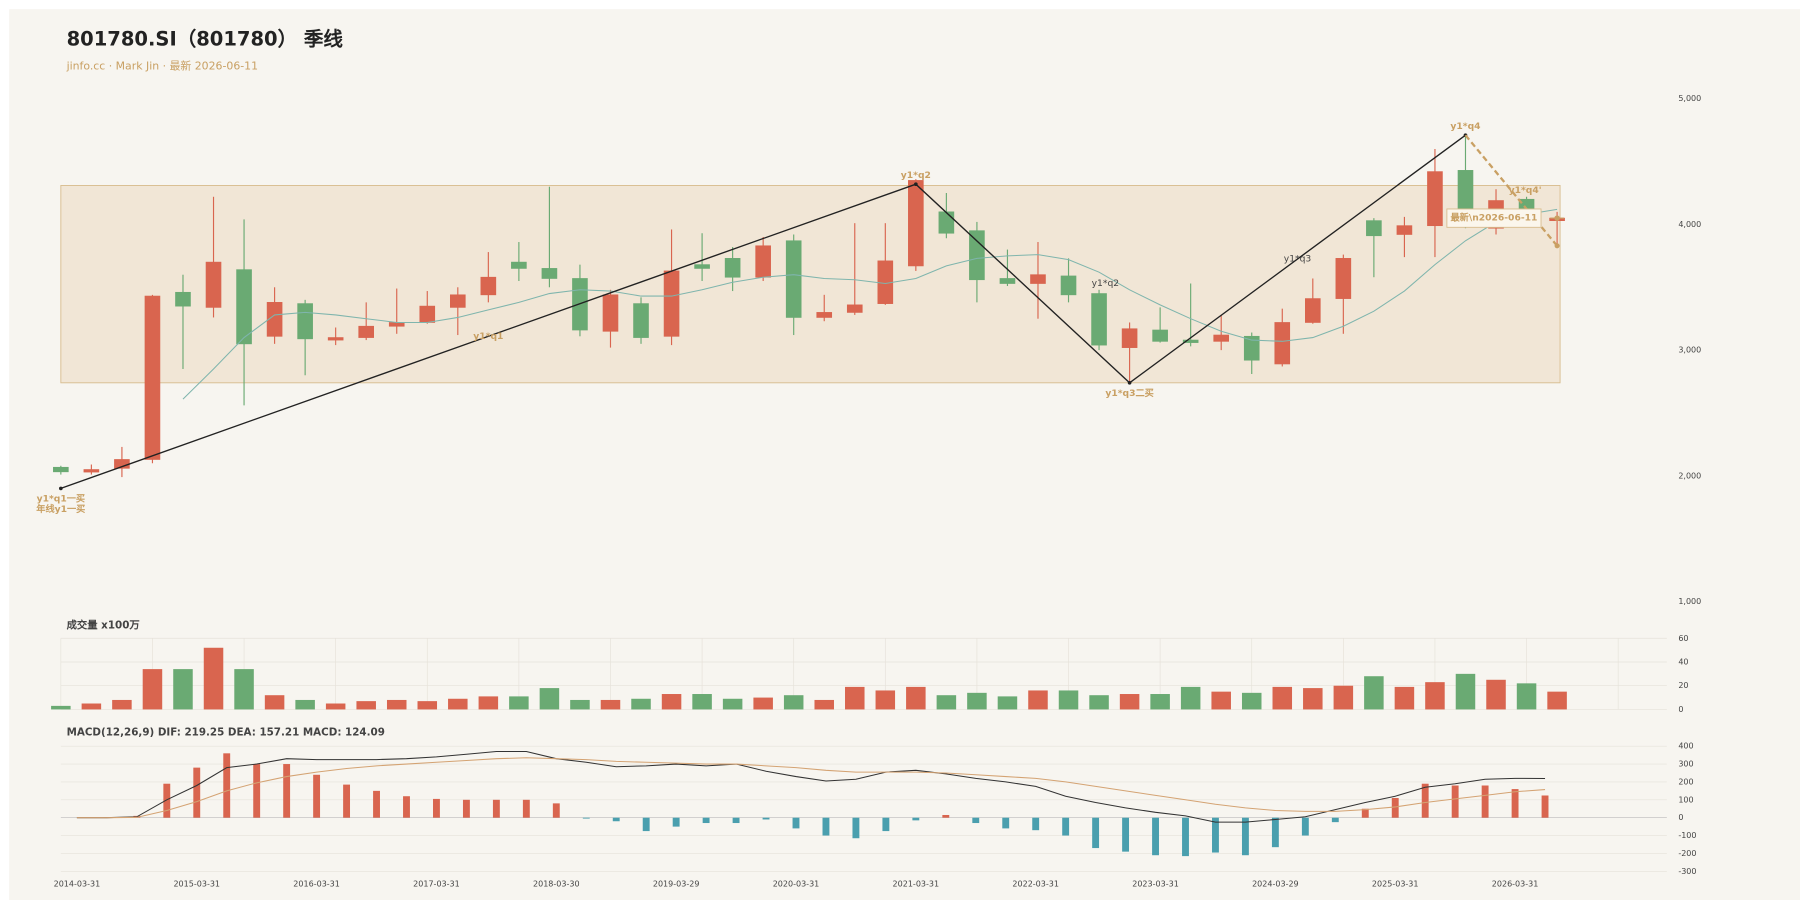  I want to click on segment-label: y1*q3, so click(1298, 258).